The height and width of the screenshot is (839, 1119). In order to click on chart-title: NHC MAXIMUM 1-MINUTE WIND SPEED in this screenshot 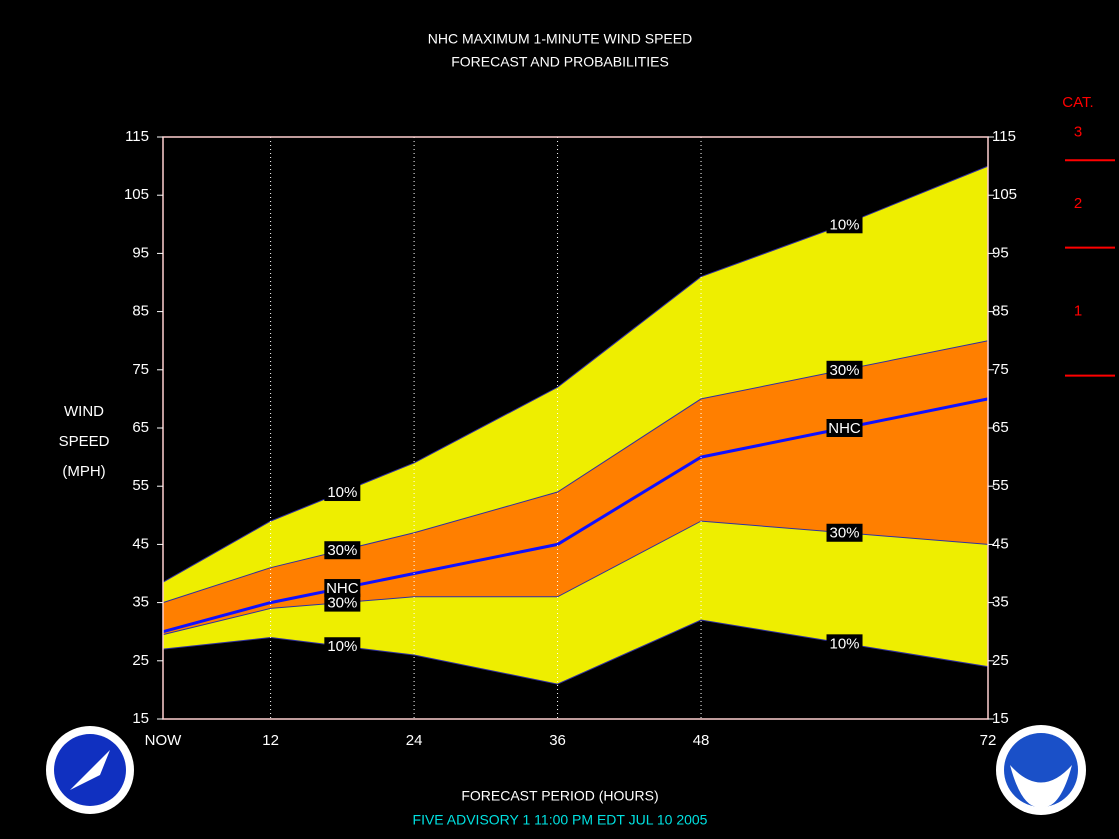, I will do `click(560, 39)`.